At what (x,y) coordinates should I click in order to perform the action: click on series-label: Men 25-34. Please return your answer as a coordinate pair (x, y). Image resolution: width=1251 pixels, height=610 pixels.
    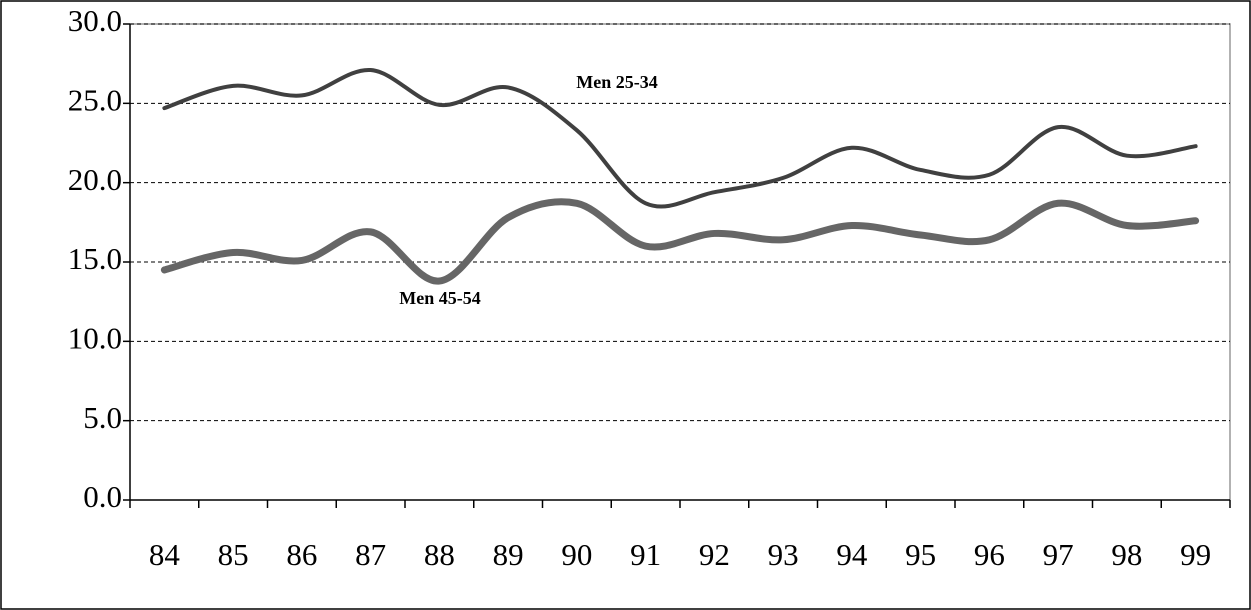
    Looking at the image, I should click on (616, 82).